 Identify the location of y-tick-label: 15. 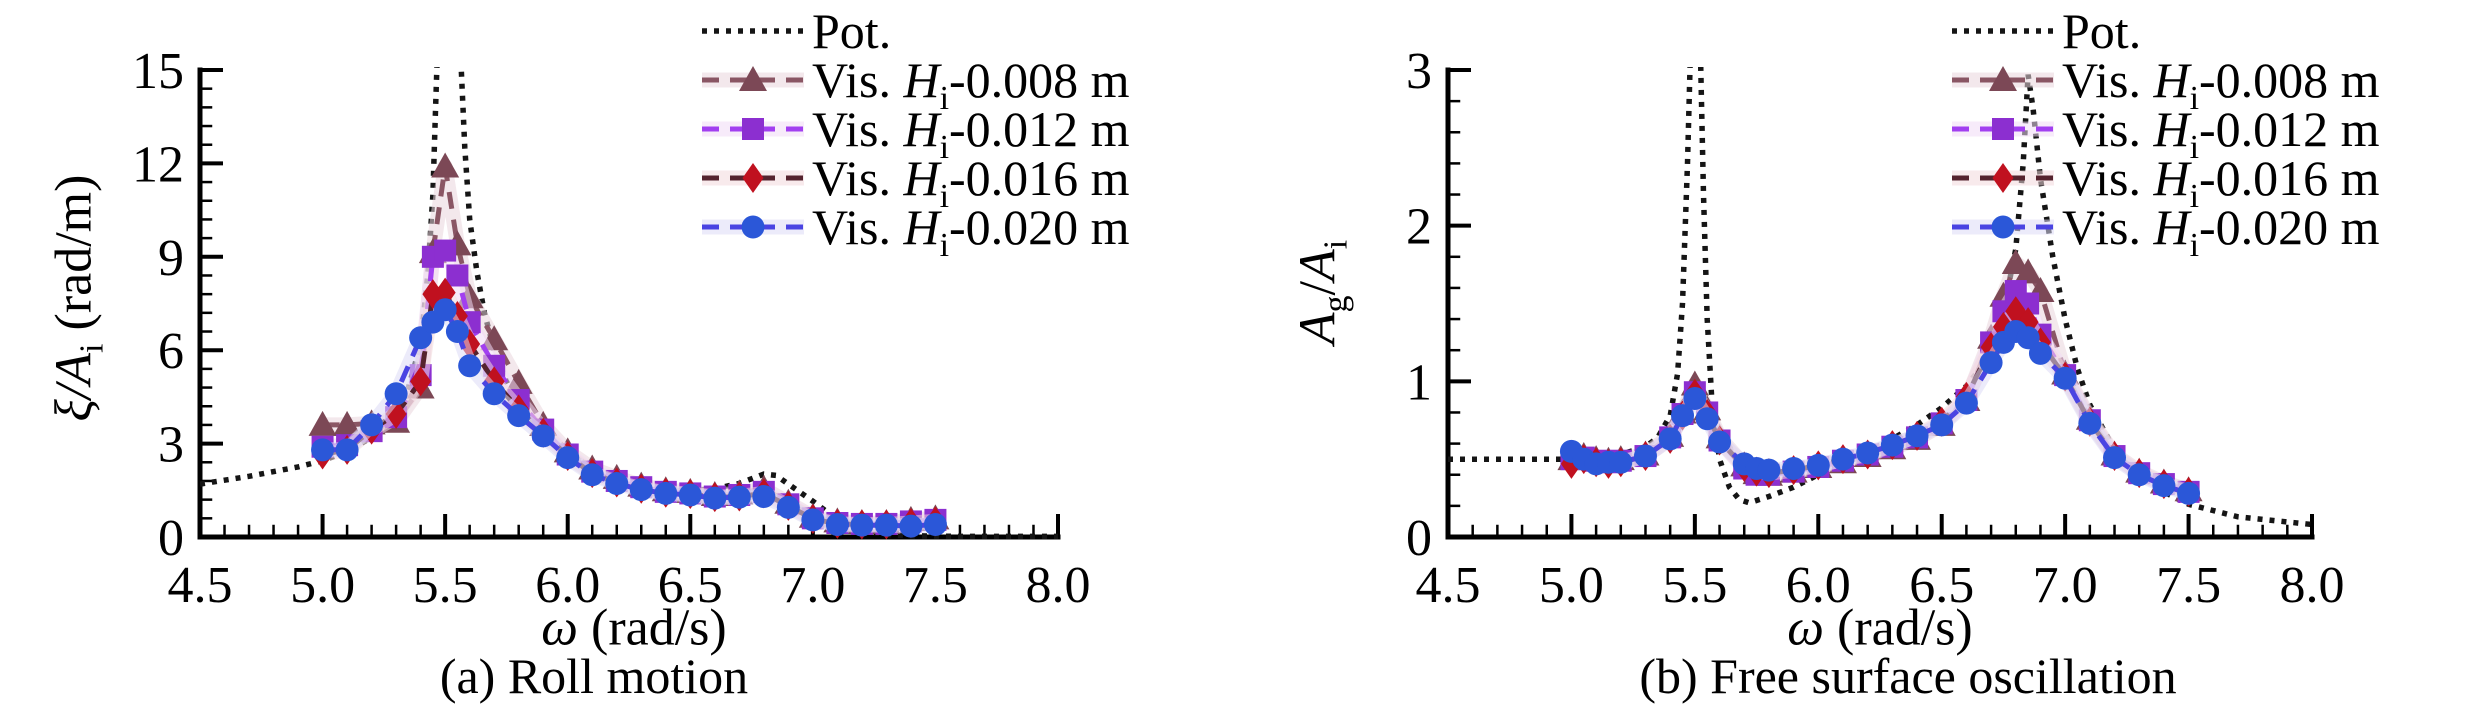
(158, 71).